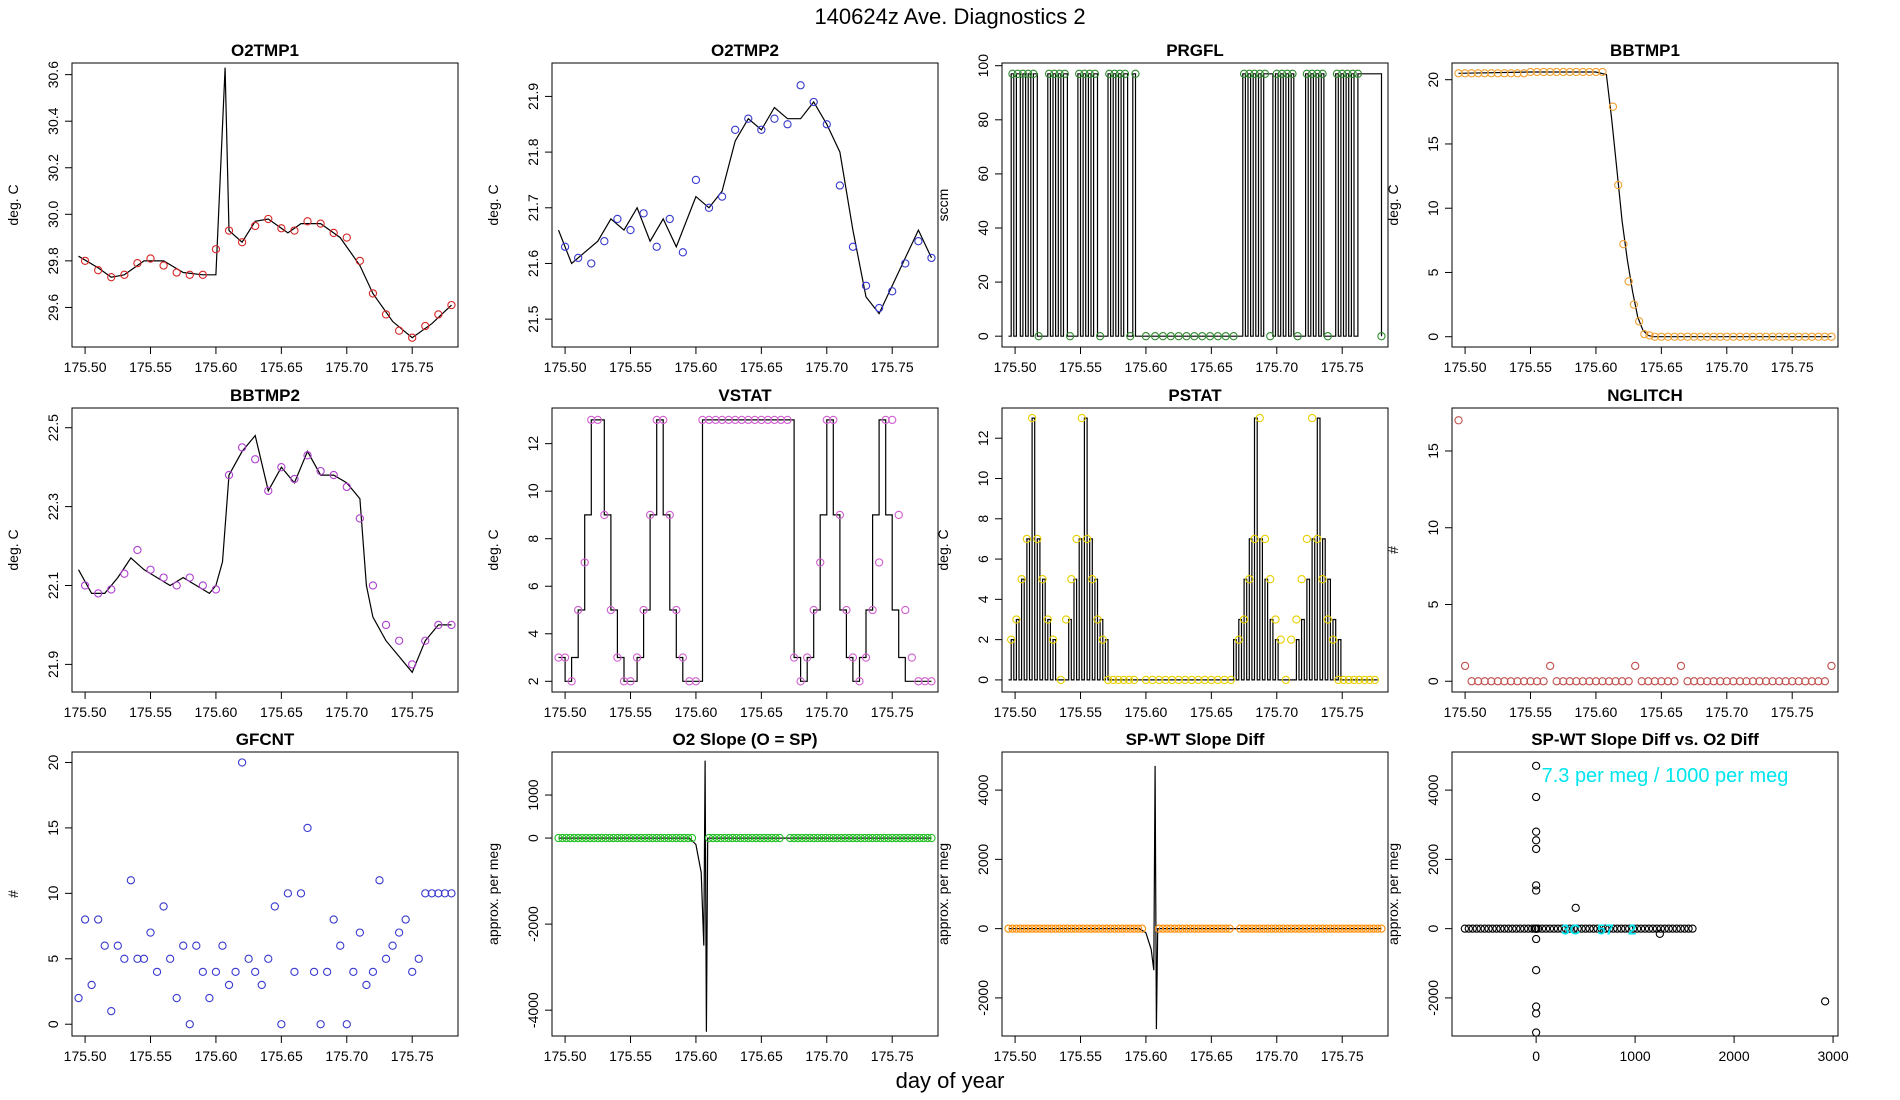  Describe the element at coordinates (1193, 549) in the screenshot. I see `series-line` at that location.